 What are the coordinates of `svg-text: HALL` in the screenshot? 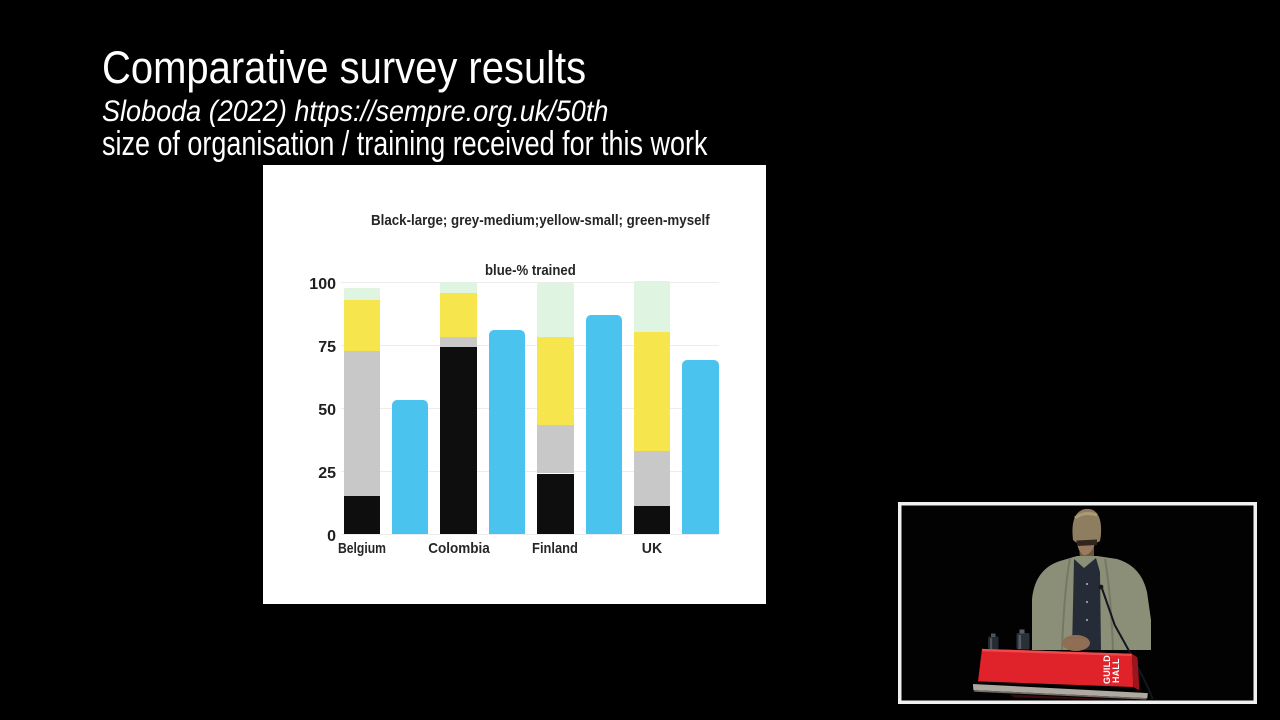 It's located at (1116, 671).